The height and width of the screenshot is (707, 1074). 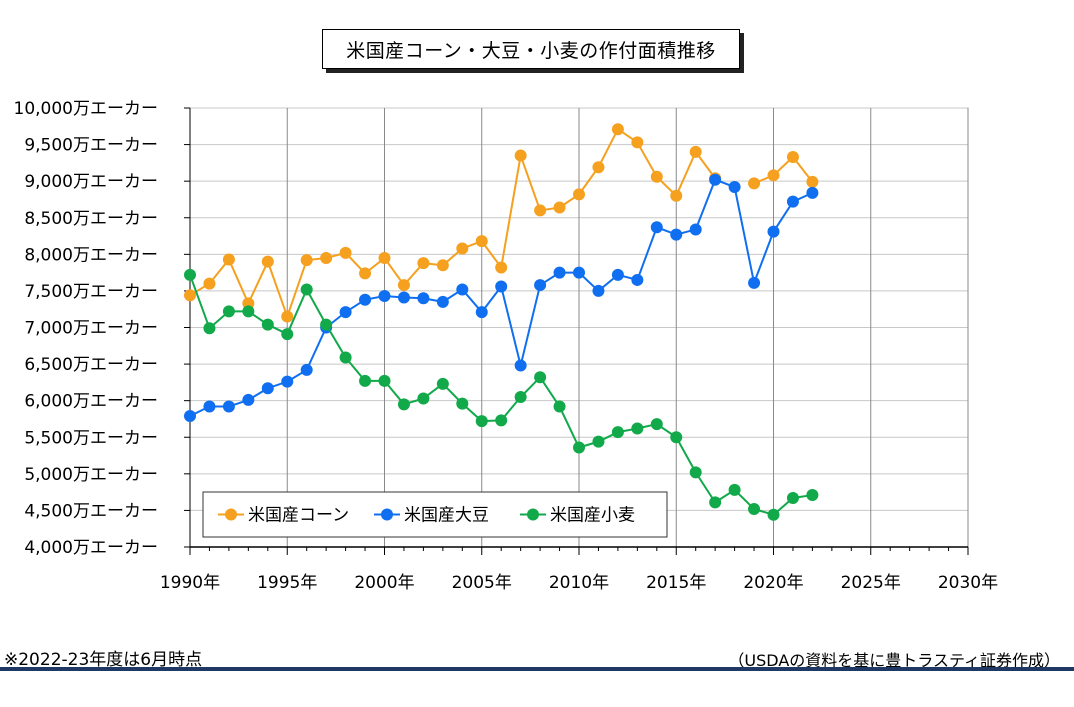 I want to click on y-tick-label: 9,000万エーカー, so click(x=91, y=182).